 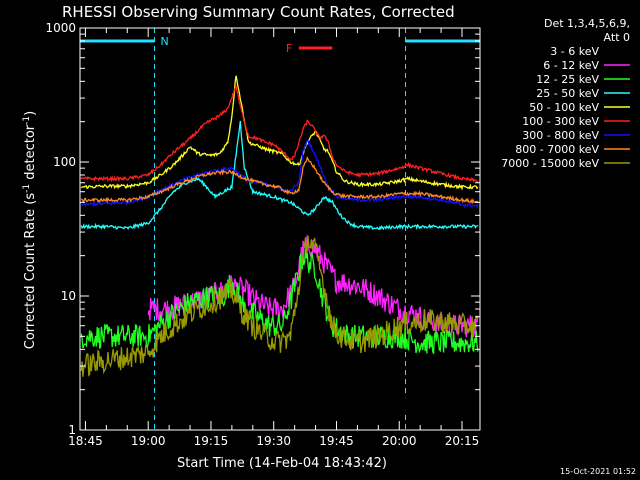 What do you see at coordinates (27, 120) in the screenshot?
I see `y-axis-label-exp2: -1` at bounding box center [27, 120].